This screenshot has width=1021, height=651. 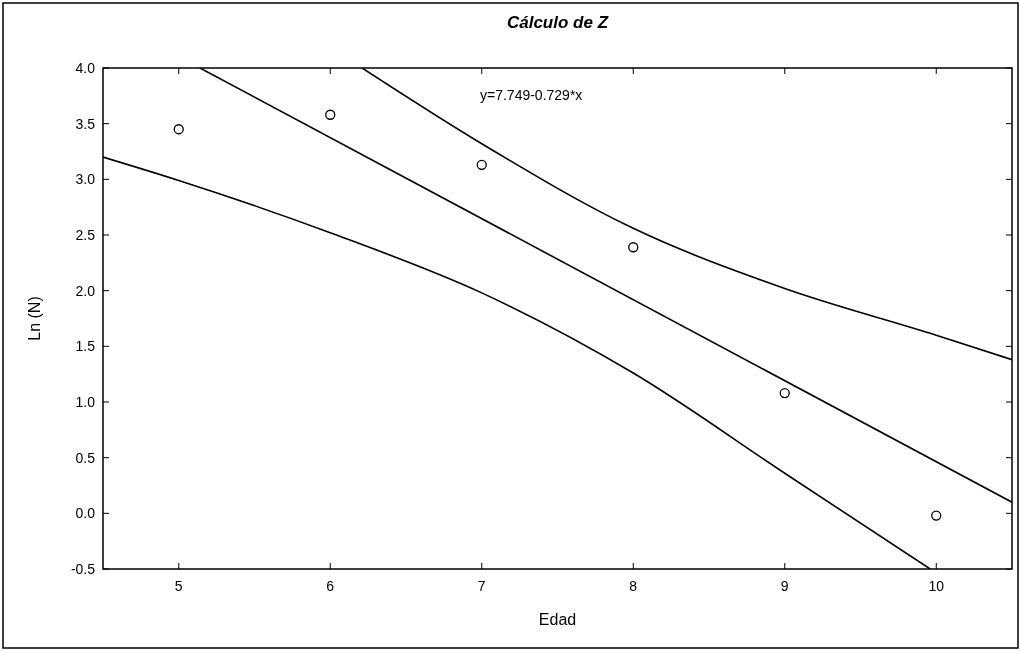 I want to click on x-tick-label: 9, so click(x=784, y=586).